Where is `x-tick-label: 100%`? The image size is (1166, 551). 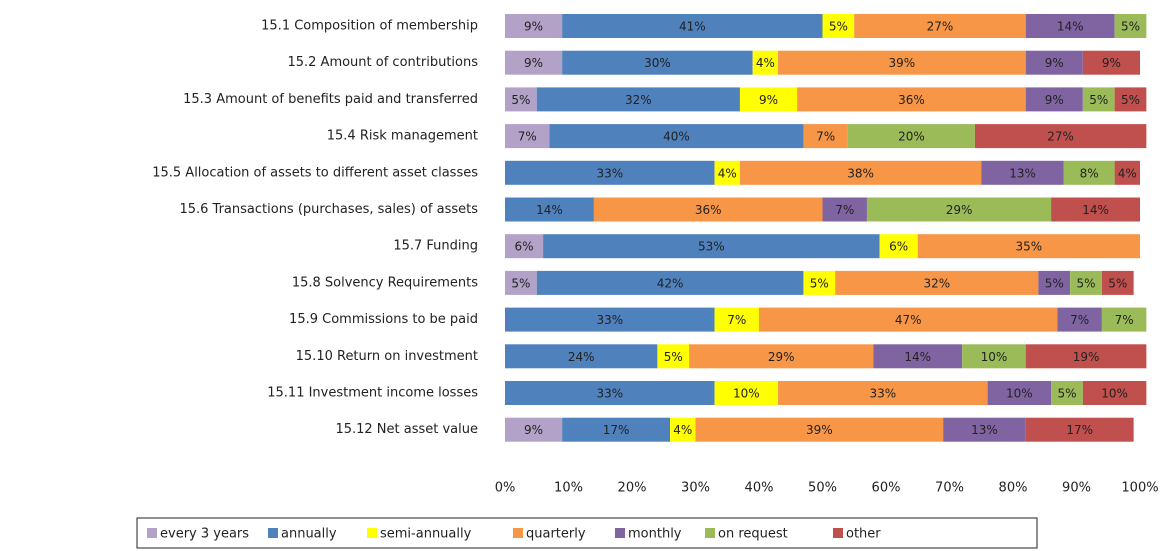 x-tick-label: 100% is located at coordinates (1139, 488).